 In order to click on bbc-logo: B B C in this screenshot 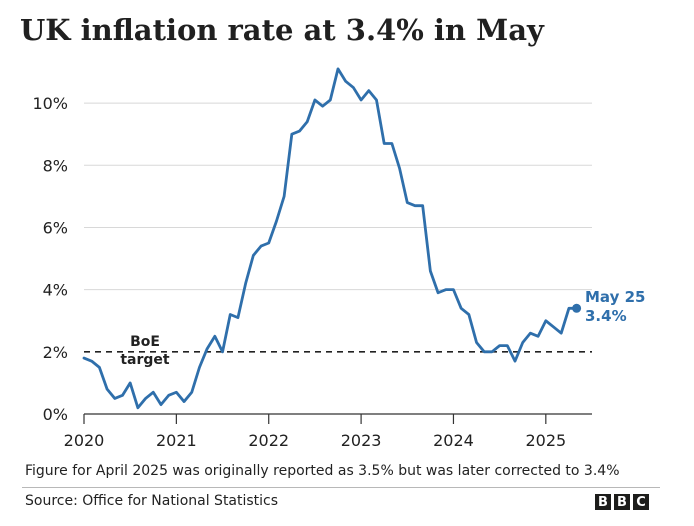, I will do `click(622, 502)`.